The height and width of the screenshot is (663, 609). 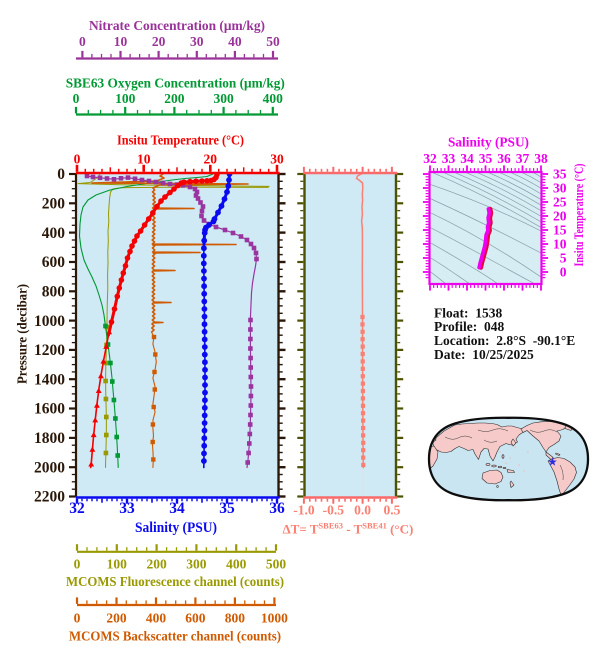 I want to click on svg-text: 38, so click(x=541, y=158).